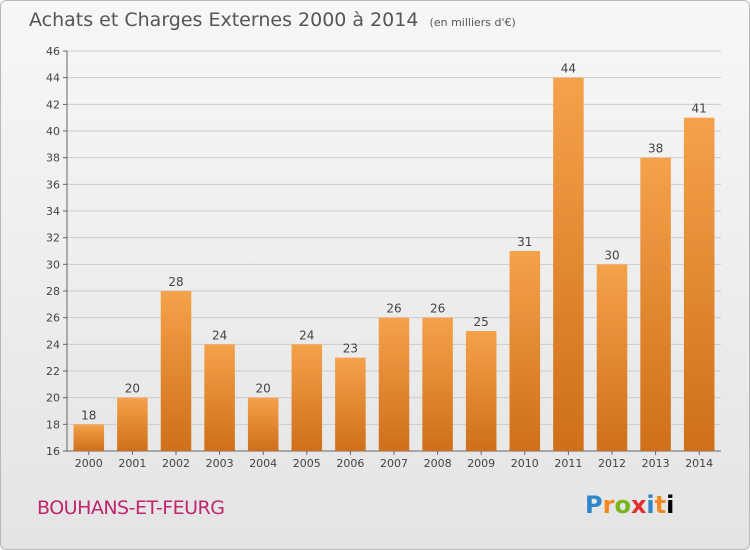 The height and width of the screenshot is (550, 750). What do you see at coordinates (53, 451) in the screenshot?
I see `y-tick-label: 16` at bounding box center [53, 451].